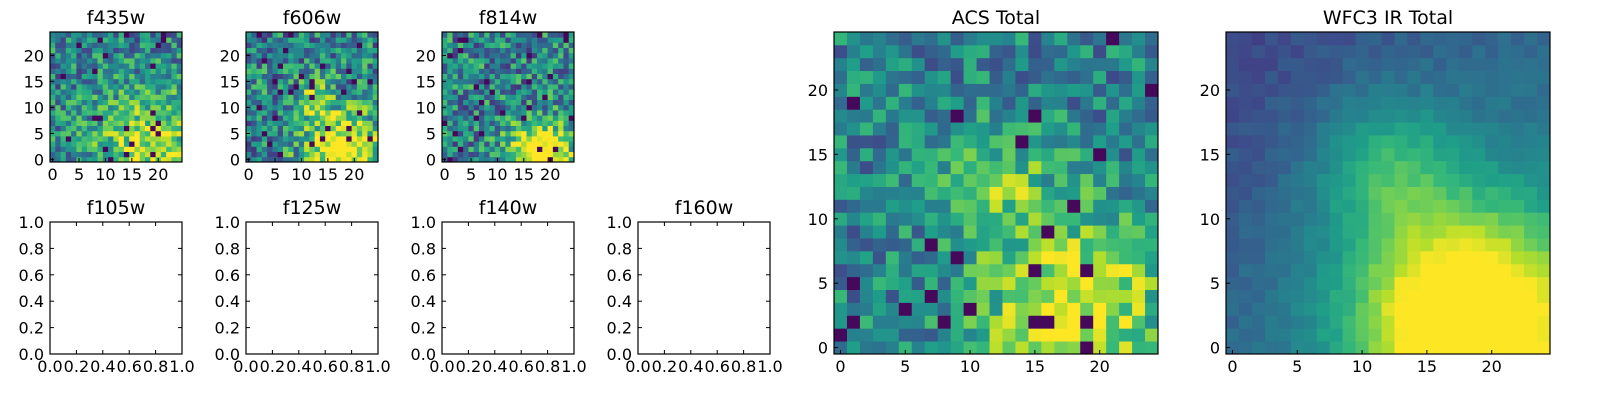 The height and width of the screenshot is (400, 1600). I want to click on x-tick-label: 10, so click(301, 174).